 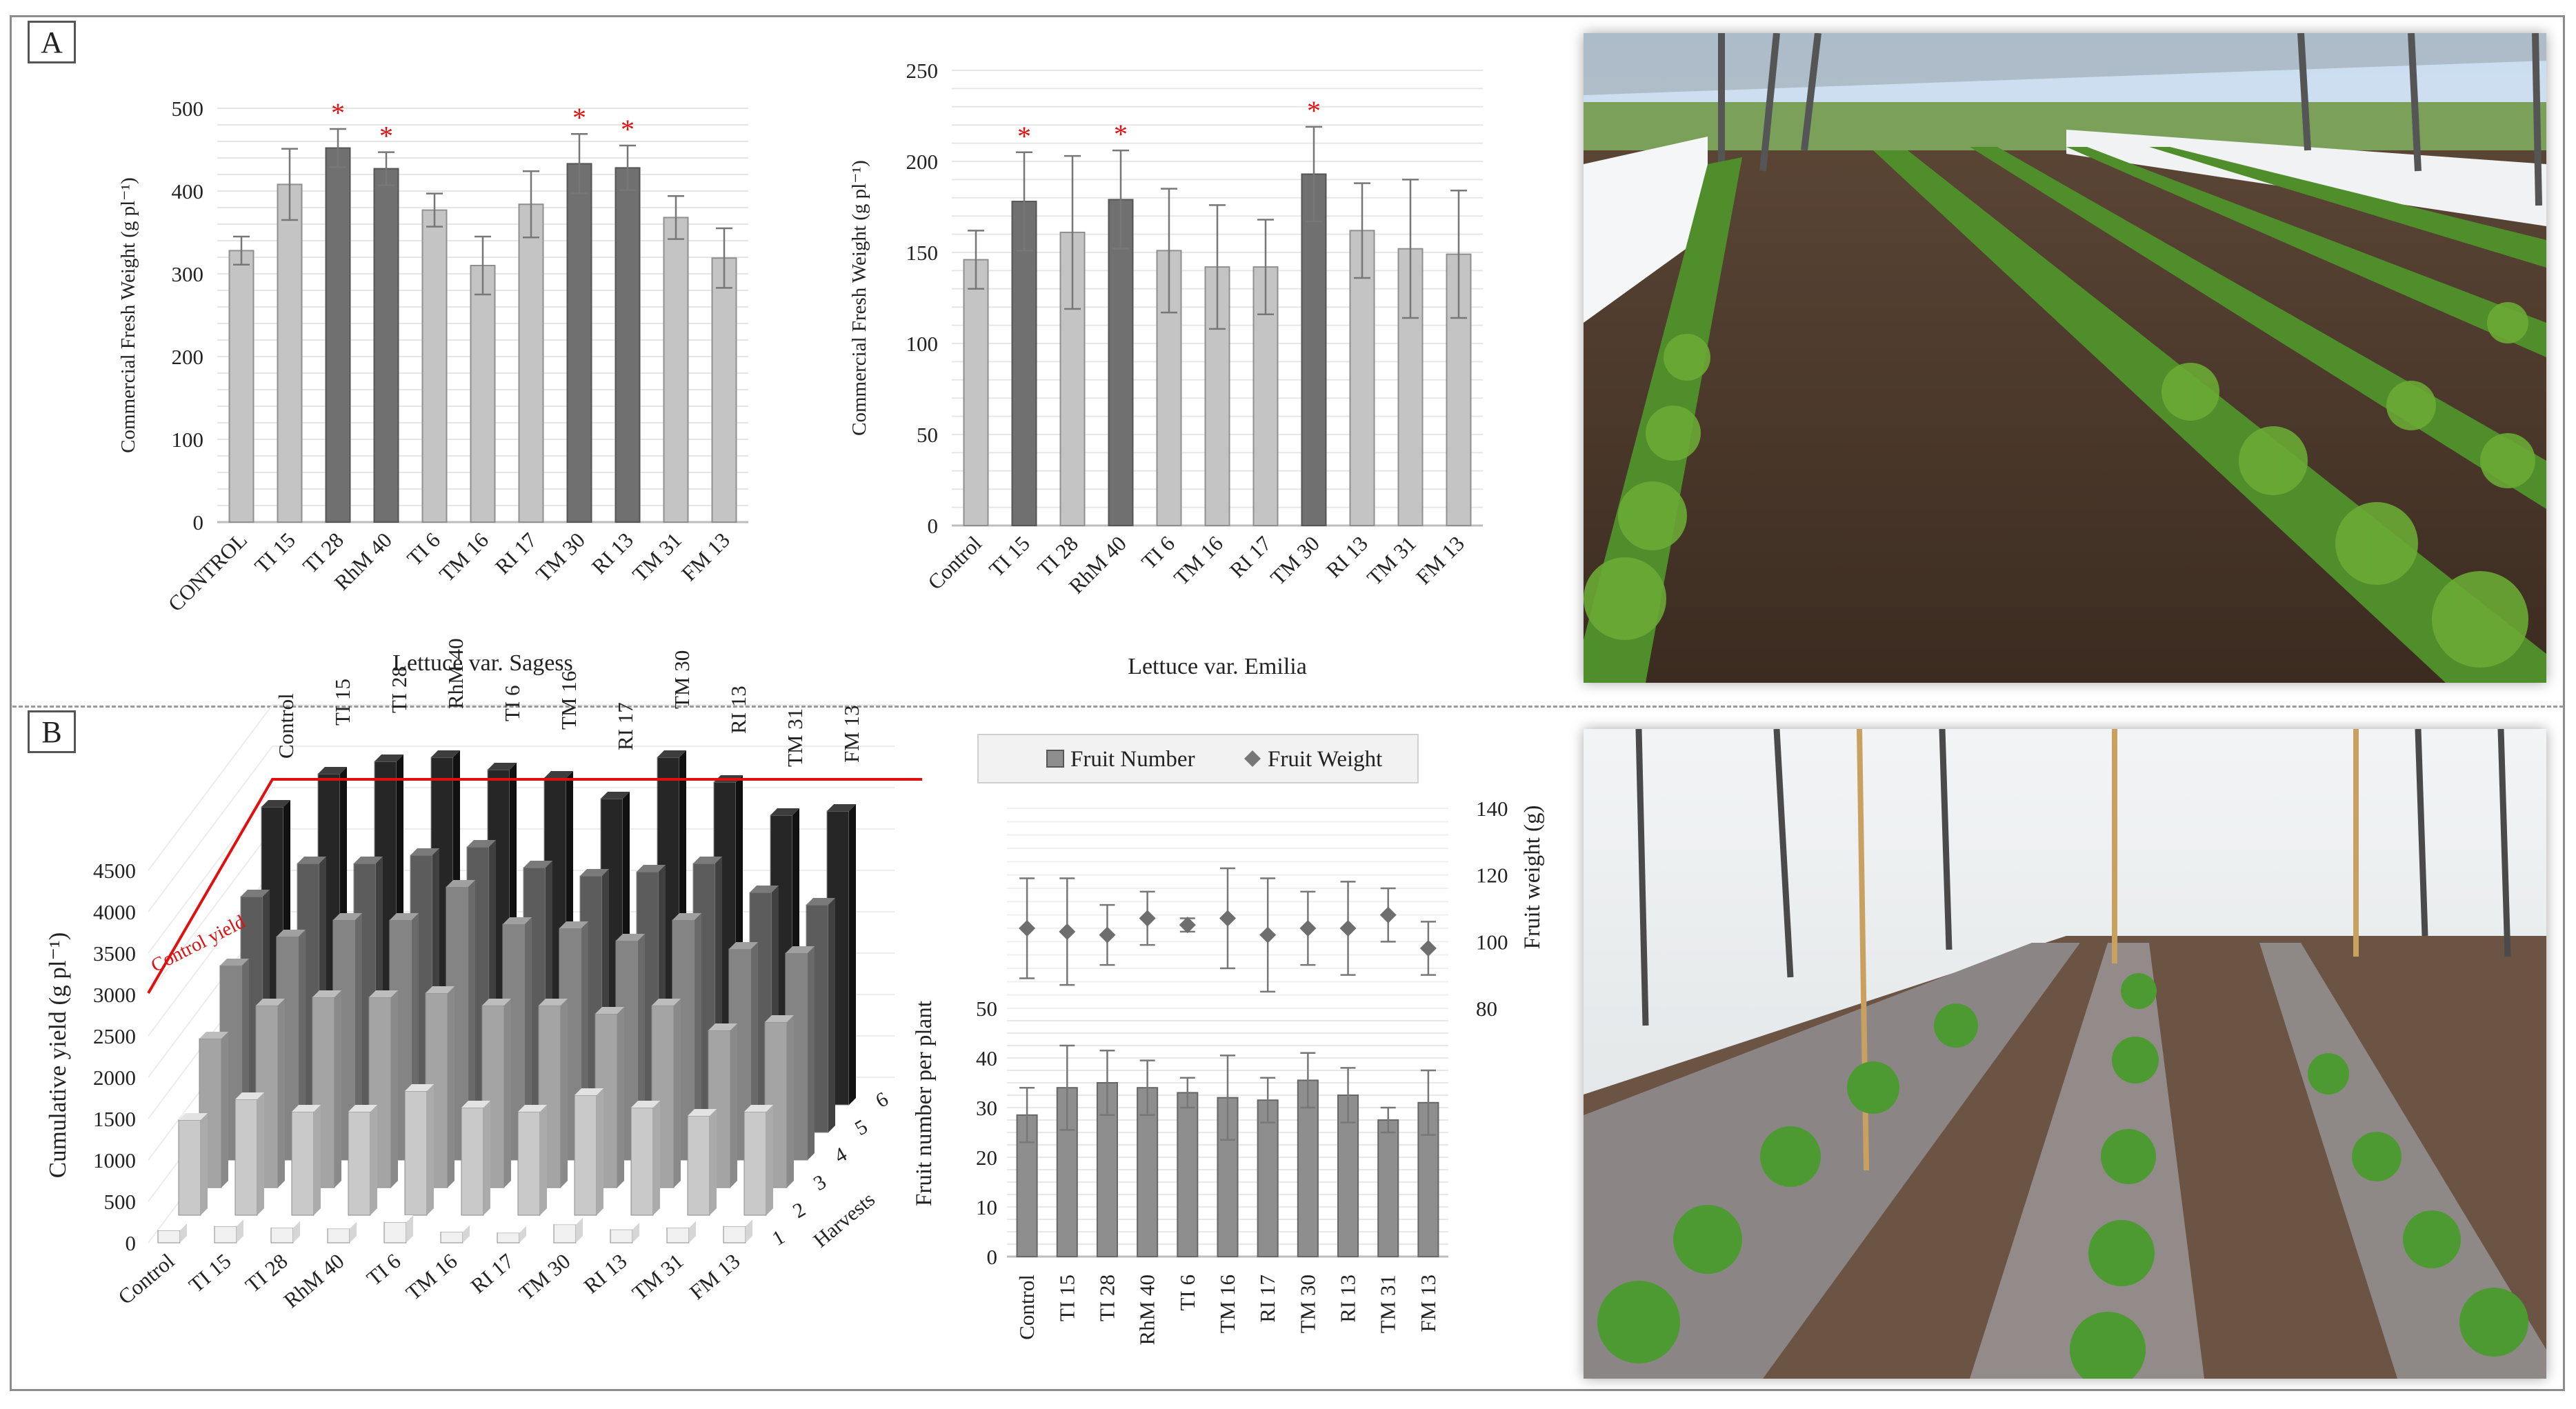 What do you see at coordinates (188, 440) in the screenshot?
I see `y-tick-label: 100` at bounding box center [188, 440].